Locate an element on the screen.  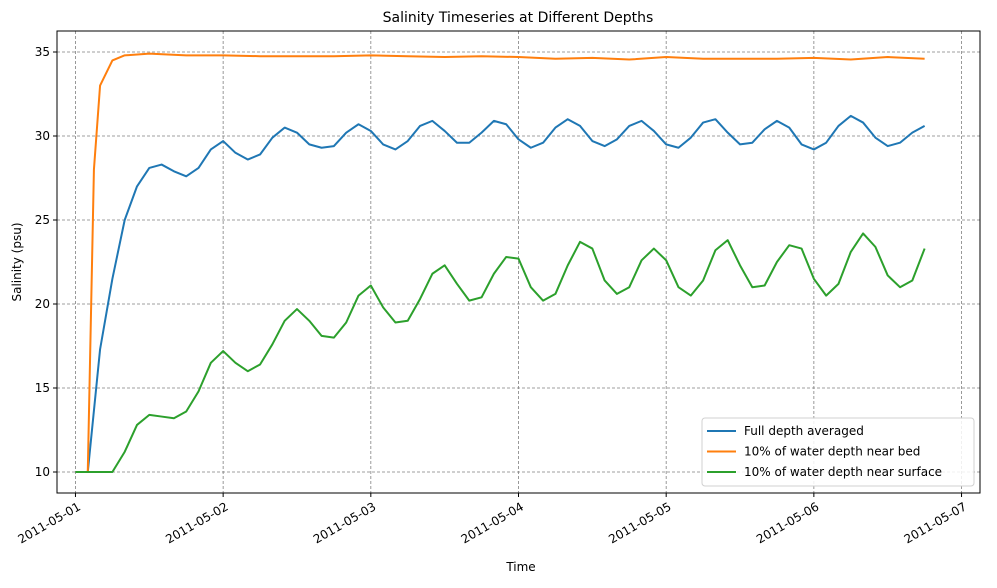
x-tick-label: 2011-05-06 is located at coordinates (787, 522).